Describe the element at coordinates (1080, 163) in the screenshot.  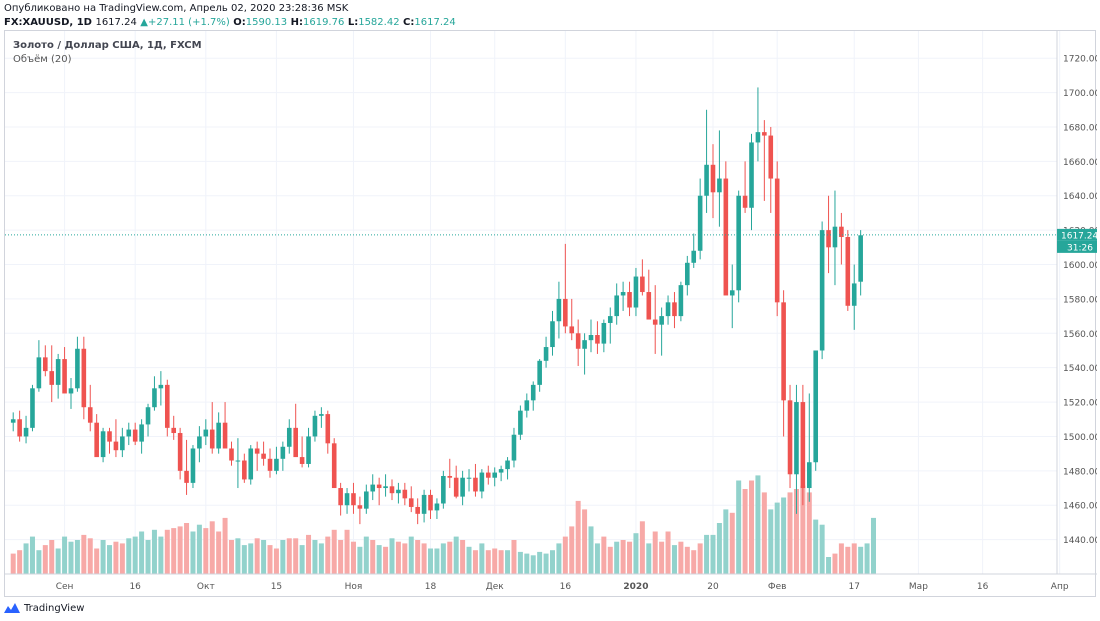
I see `price-tick-label: 1660.00` at that location.